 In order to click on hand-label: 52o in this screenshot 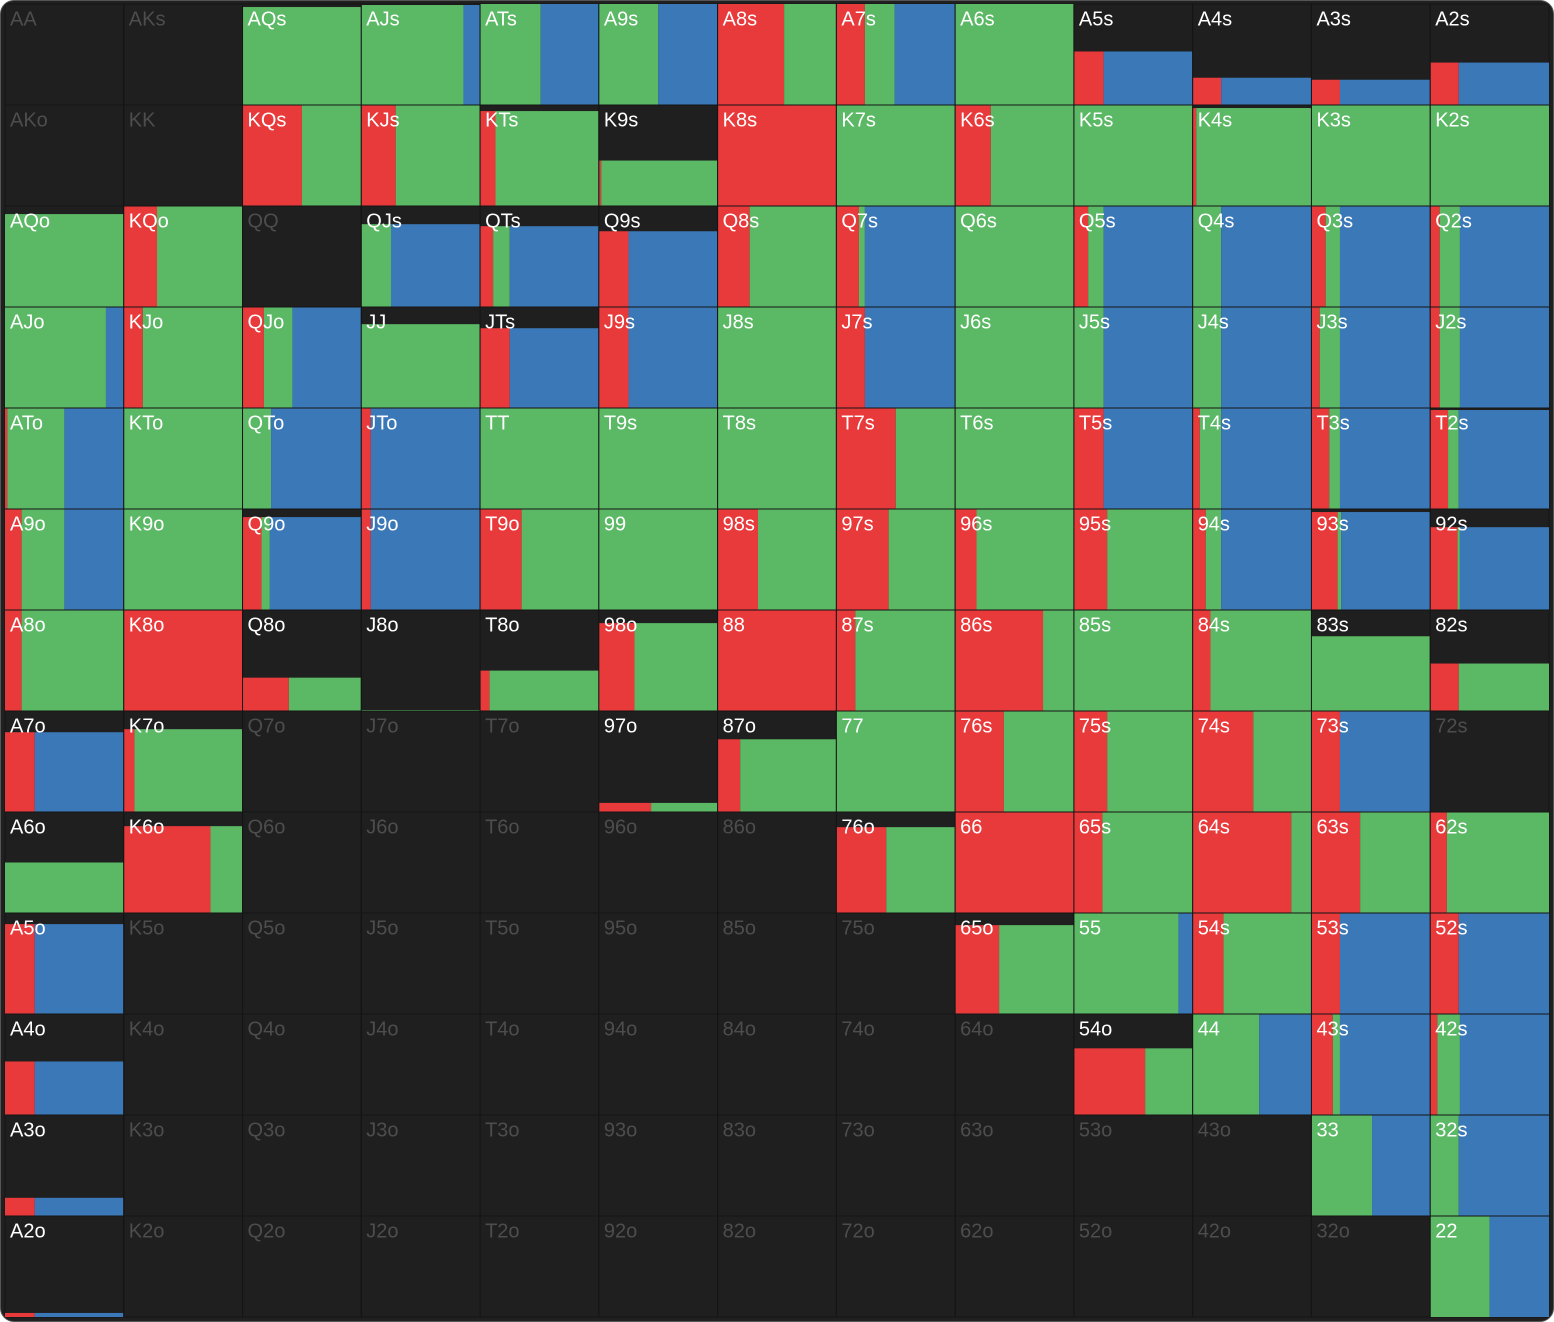, I will do `click(1095, 1231)`.